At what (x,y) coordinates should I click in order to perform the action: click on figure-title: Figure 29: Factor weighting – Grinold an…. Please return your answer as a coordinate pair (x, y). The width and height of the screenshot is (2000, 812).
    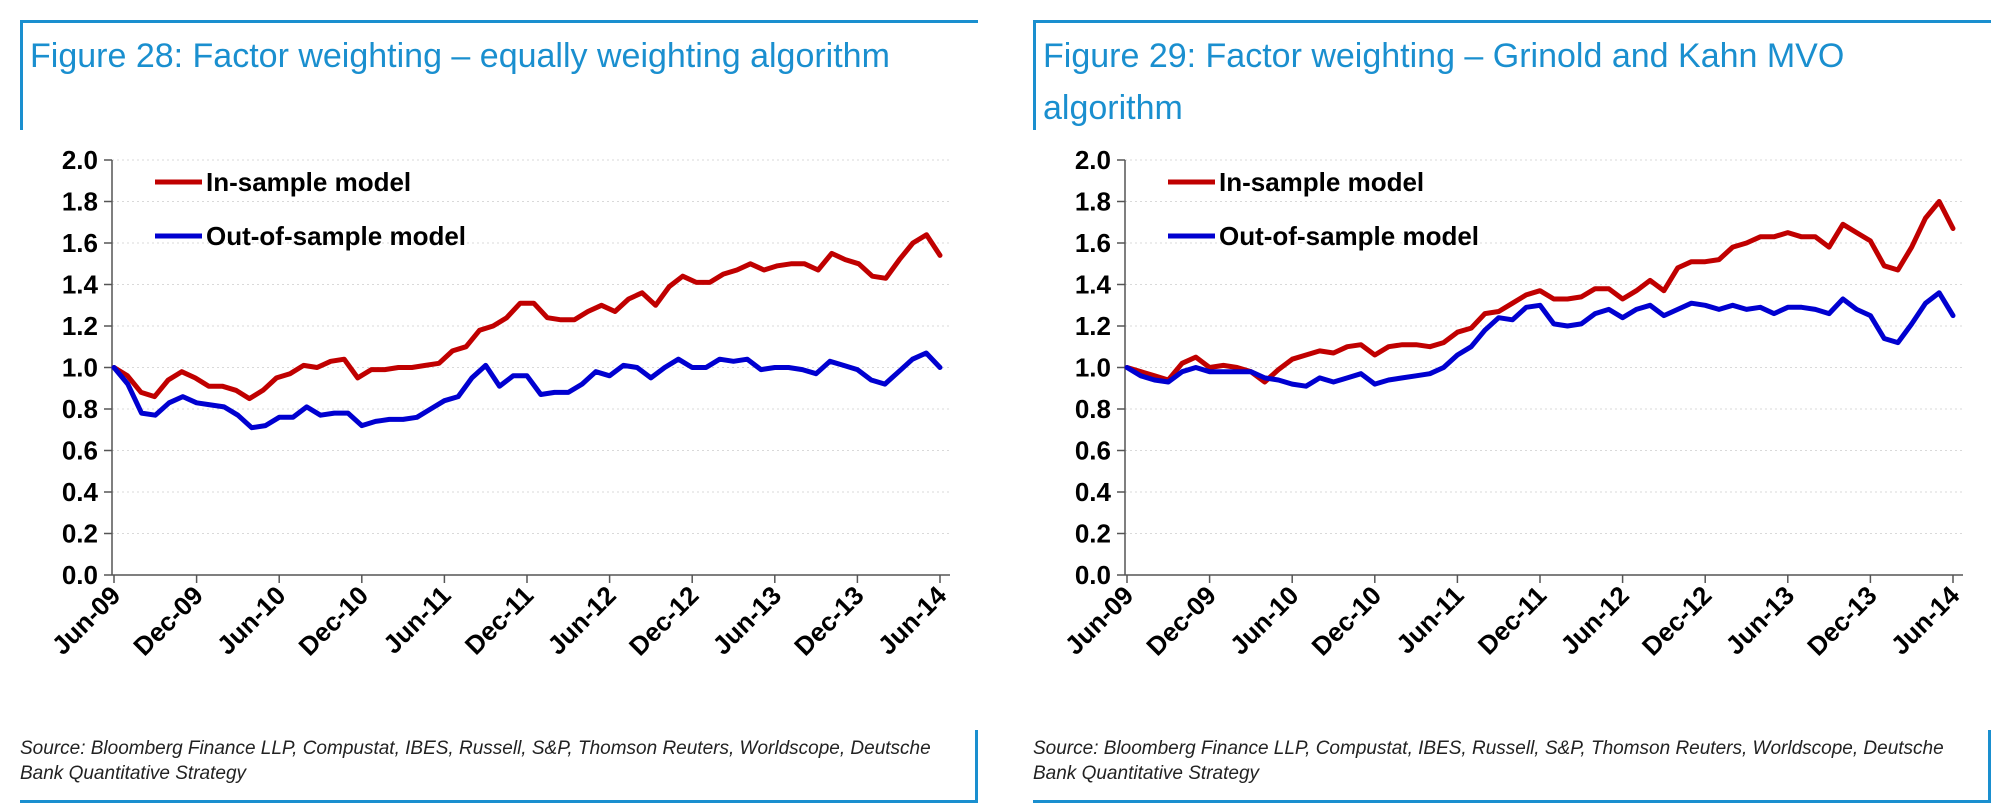
    Looking at the image, I should click on (1444, 82).